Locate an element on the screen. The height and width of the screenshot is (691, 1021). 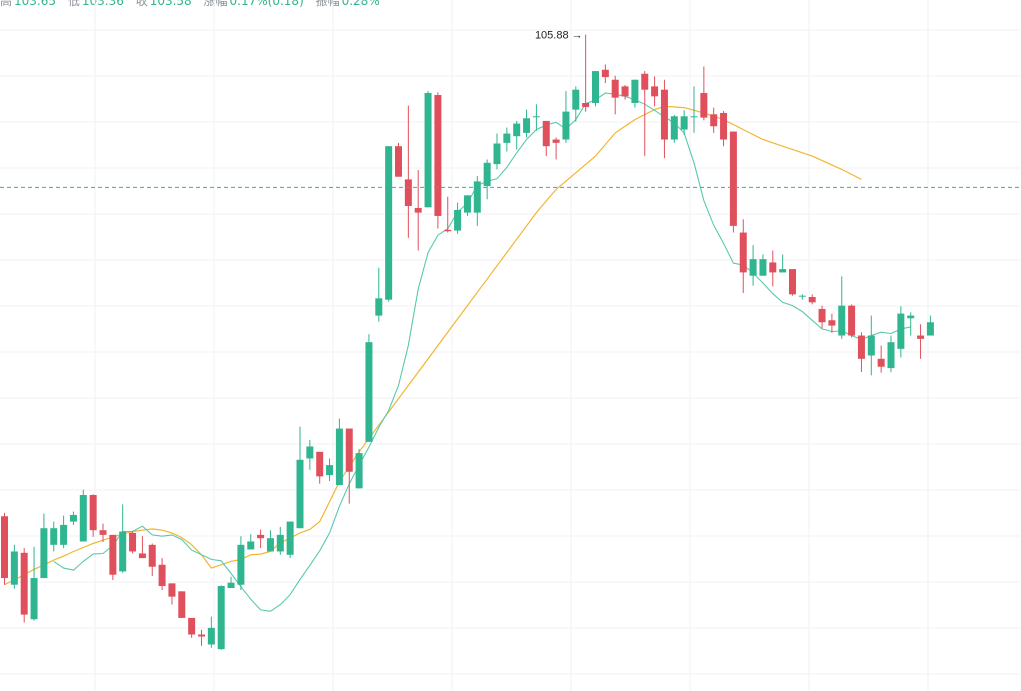
high-label: 高 is located at coordinates (6, 4).